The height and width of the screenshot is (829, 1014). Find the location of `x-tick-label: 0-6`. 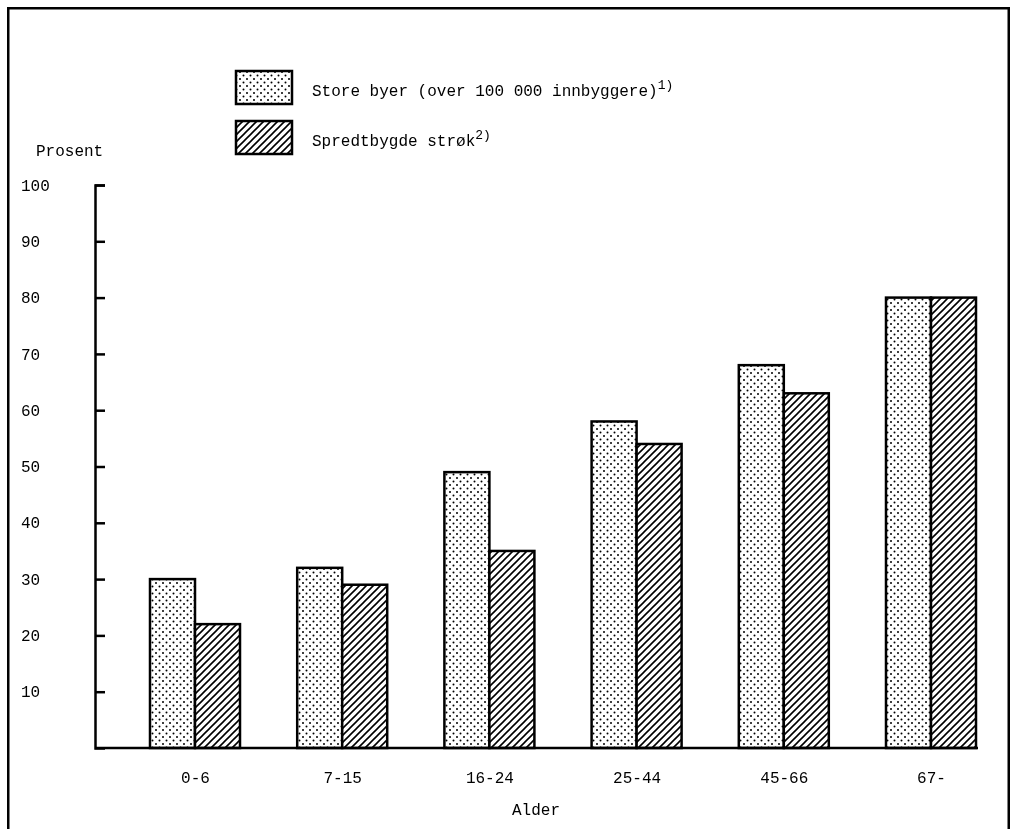

x-tick-label: 0-6 is located at coordinates (195, 779).